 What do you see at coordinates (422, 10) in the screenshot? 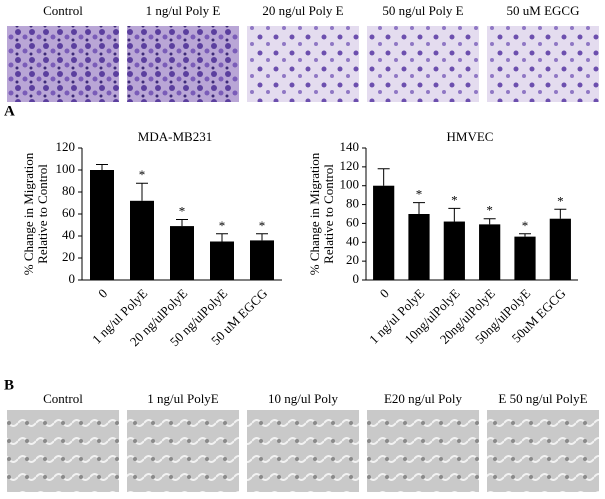
I see `image-label: 50 ng/ul Poly E` at bounding box center [422, 10].